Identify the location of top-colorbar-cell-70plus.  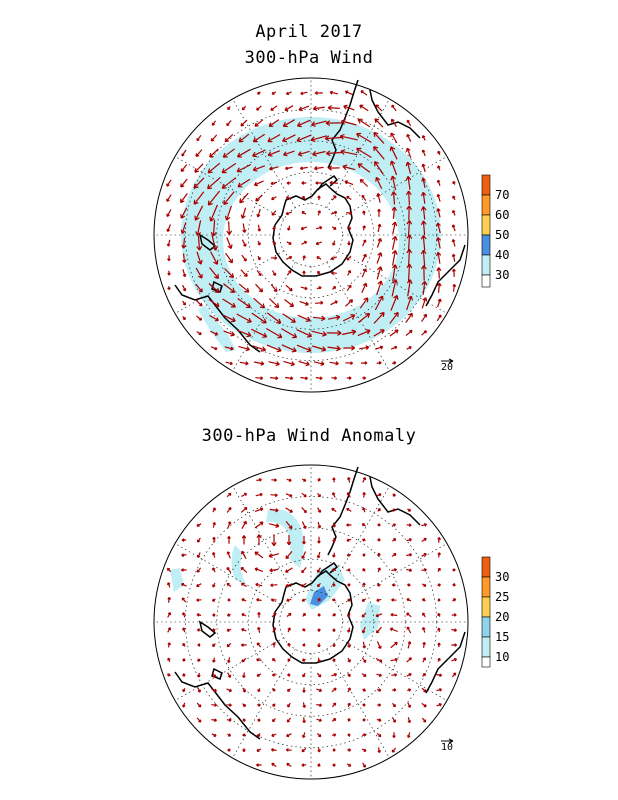
(486, 185).